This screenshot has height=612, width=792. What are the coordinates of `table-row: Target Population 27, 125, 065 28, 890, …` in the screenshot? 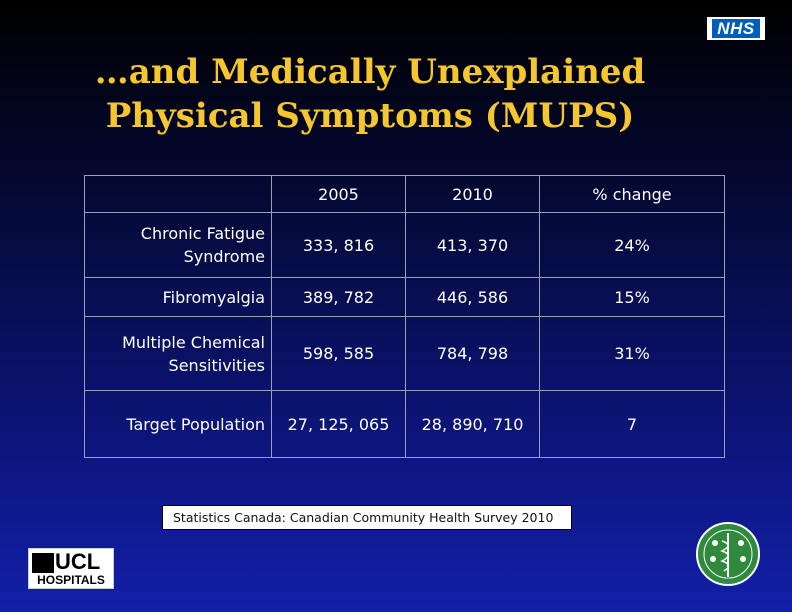 It's located at (404, 424).